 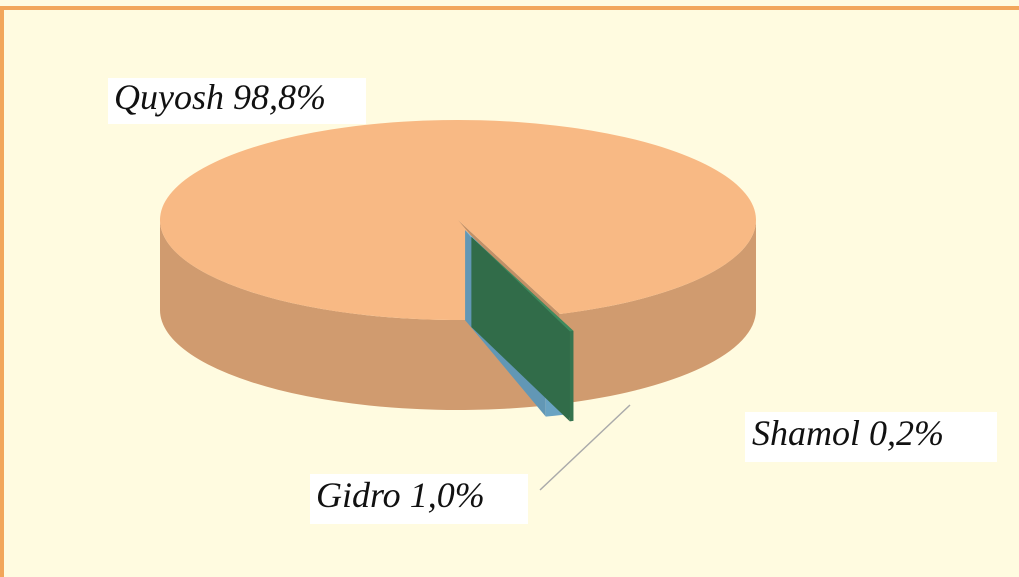 What do you see at coordinates (585, 447) in the screenshot?
I see `leader-line` at bounding box center [585, 447].